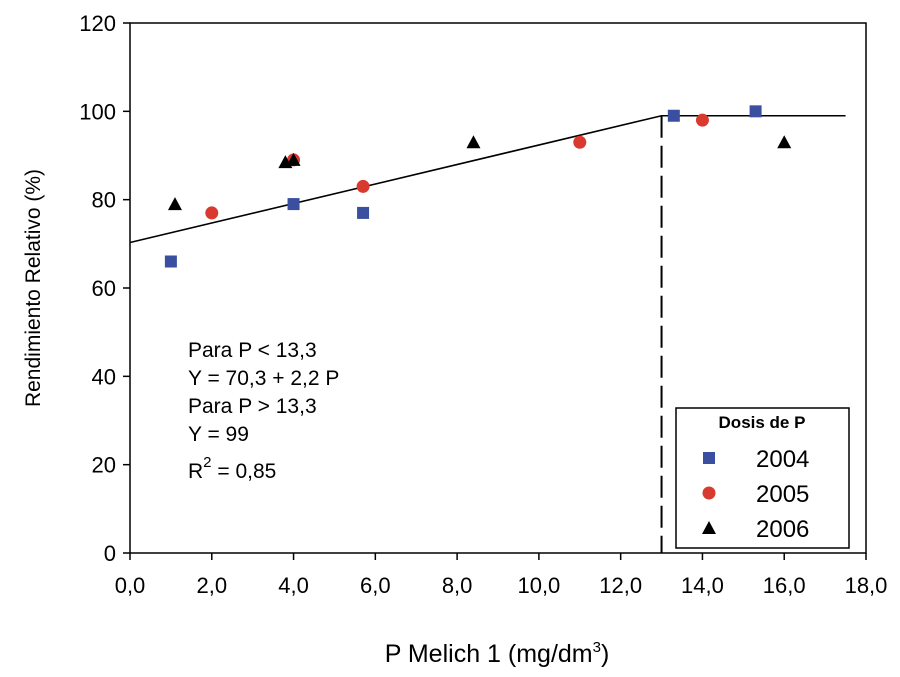 The height and width of the screenshot is (677, 900). What do you see at coordinates (211, 585) in the screenshot?
I see `x-tick-label: 2,0` at bounding box center [211, 585].